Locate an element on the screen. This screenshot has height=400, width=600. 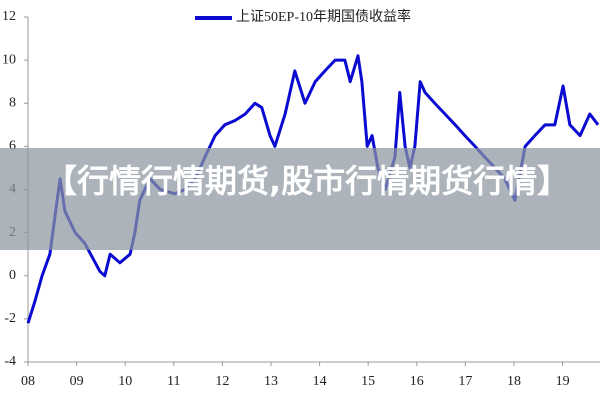
y-tick-label: -2 is located at coordinates (10, 318).